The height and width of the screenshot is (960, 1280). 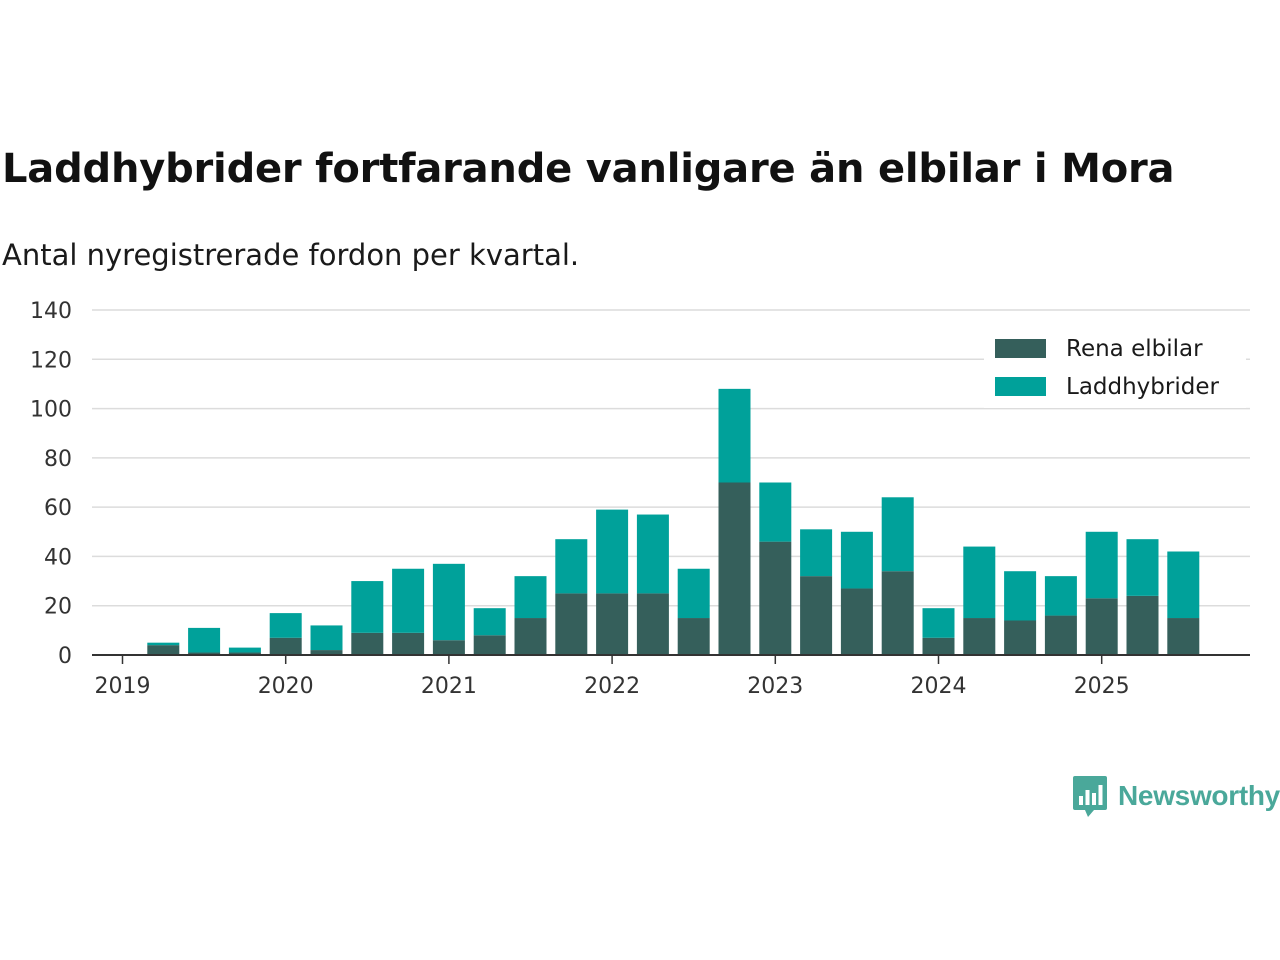 What do you see at coordinates (1090, 796) in the screenshot?
I see `bar-chart-speech-bubble-icon` at bounding box center [1090, 796].